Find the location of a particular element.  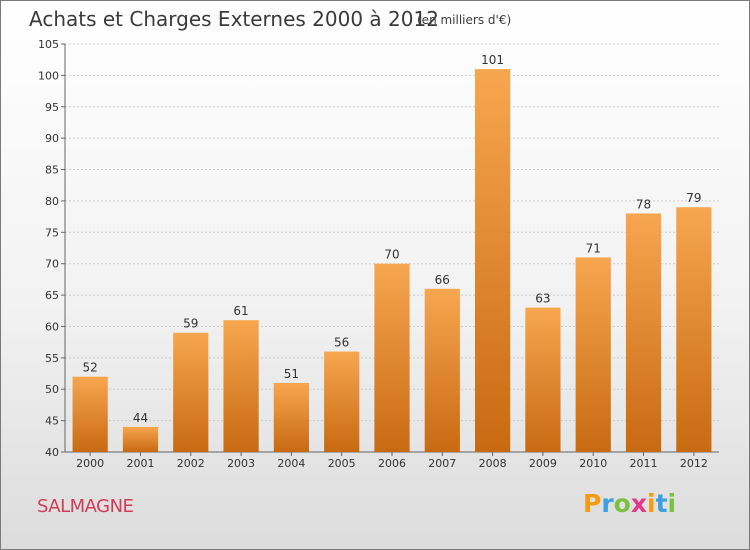

x-tick-label: 2000 is located at coordinates (90, 463).